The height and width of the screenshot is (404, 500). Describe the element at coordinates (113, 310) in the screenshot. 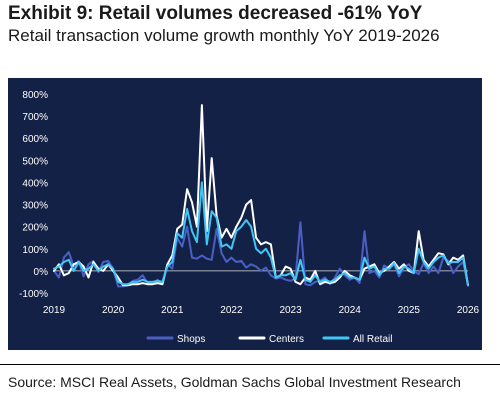

I see `x-tick-label: 2020` at that location.